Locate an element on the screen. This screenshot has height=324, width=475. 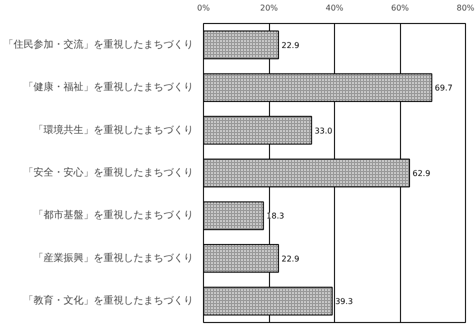
x-tick-label: 80% is located at coordinates (465, 8).